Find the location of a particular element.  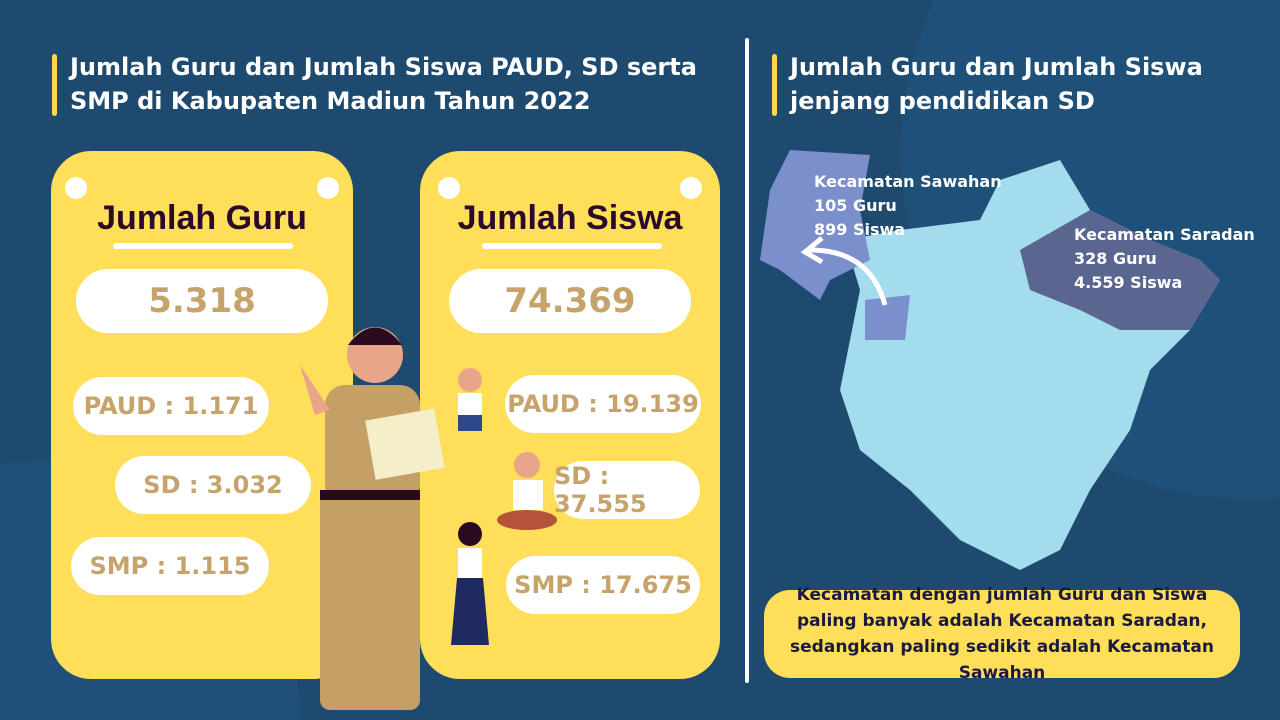

siswa-heading: Jumlah Siswa is located at coordinates (570, 218).